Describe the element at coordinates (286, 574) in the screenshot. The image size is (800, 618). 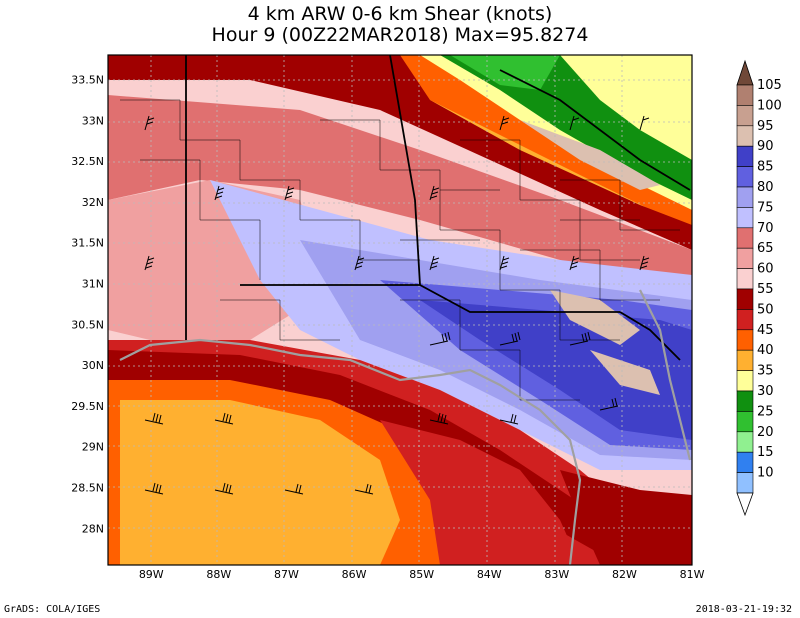
I see `longitude-tick-label: 87W` at that location.